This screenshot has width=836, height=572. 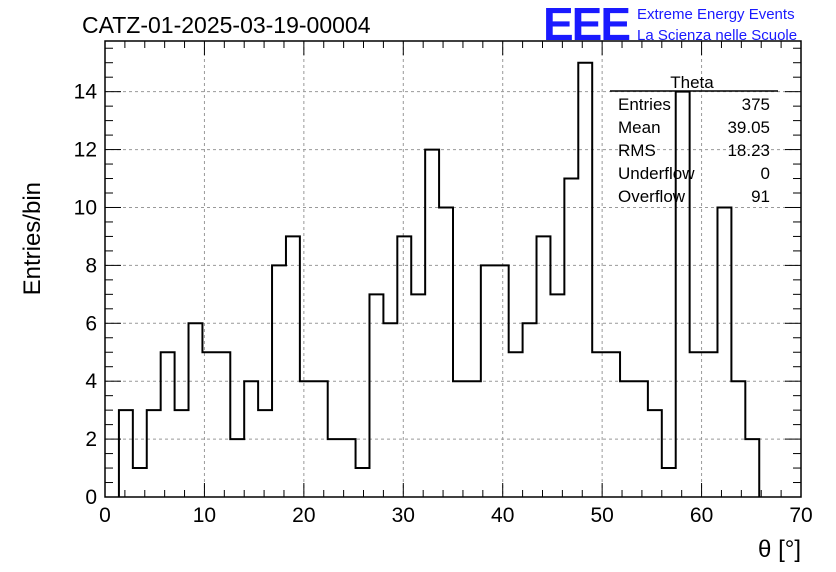 What do you see at coordinates (32, 238) in the screenshot?
I see `y-axis-label: Entries/bin` at bounding box center [32, 238].